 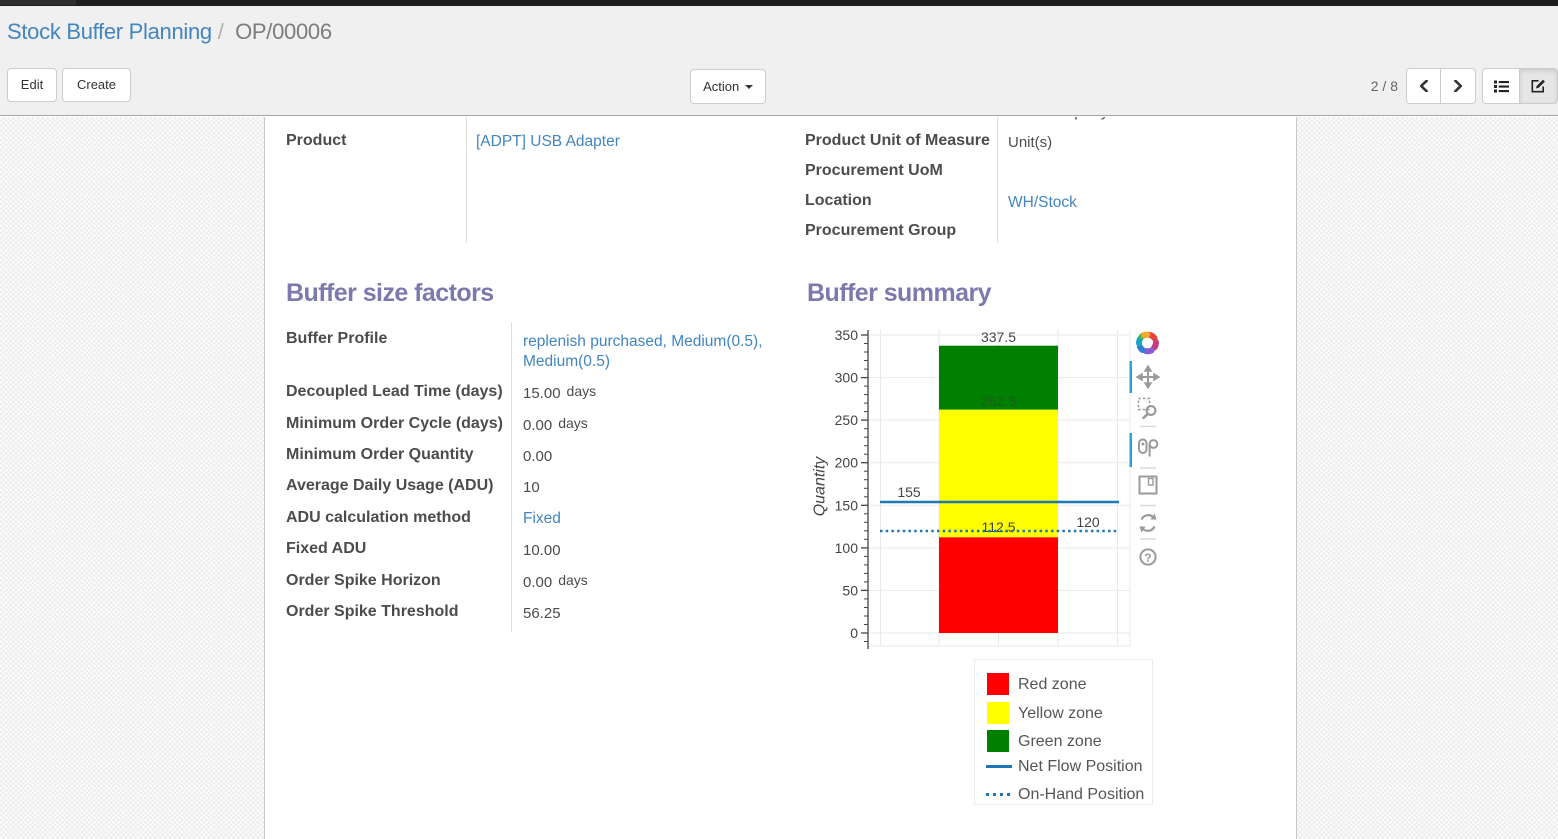 What do you see at coordinates (998, 337) in the screenshot?
I see `svg-text: 337.5` at bounding box center [998, 337].